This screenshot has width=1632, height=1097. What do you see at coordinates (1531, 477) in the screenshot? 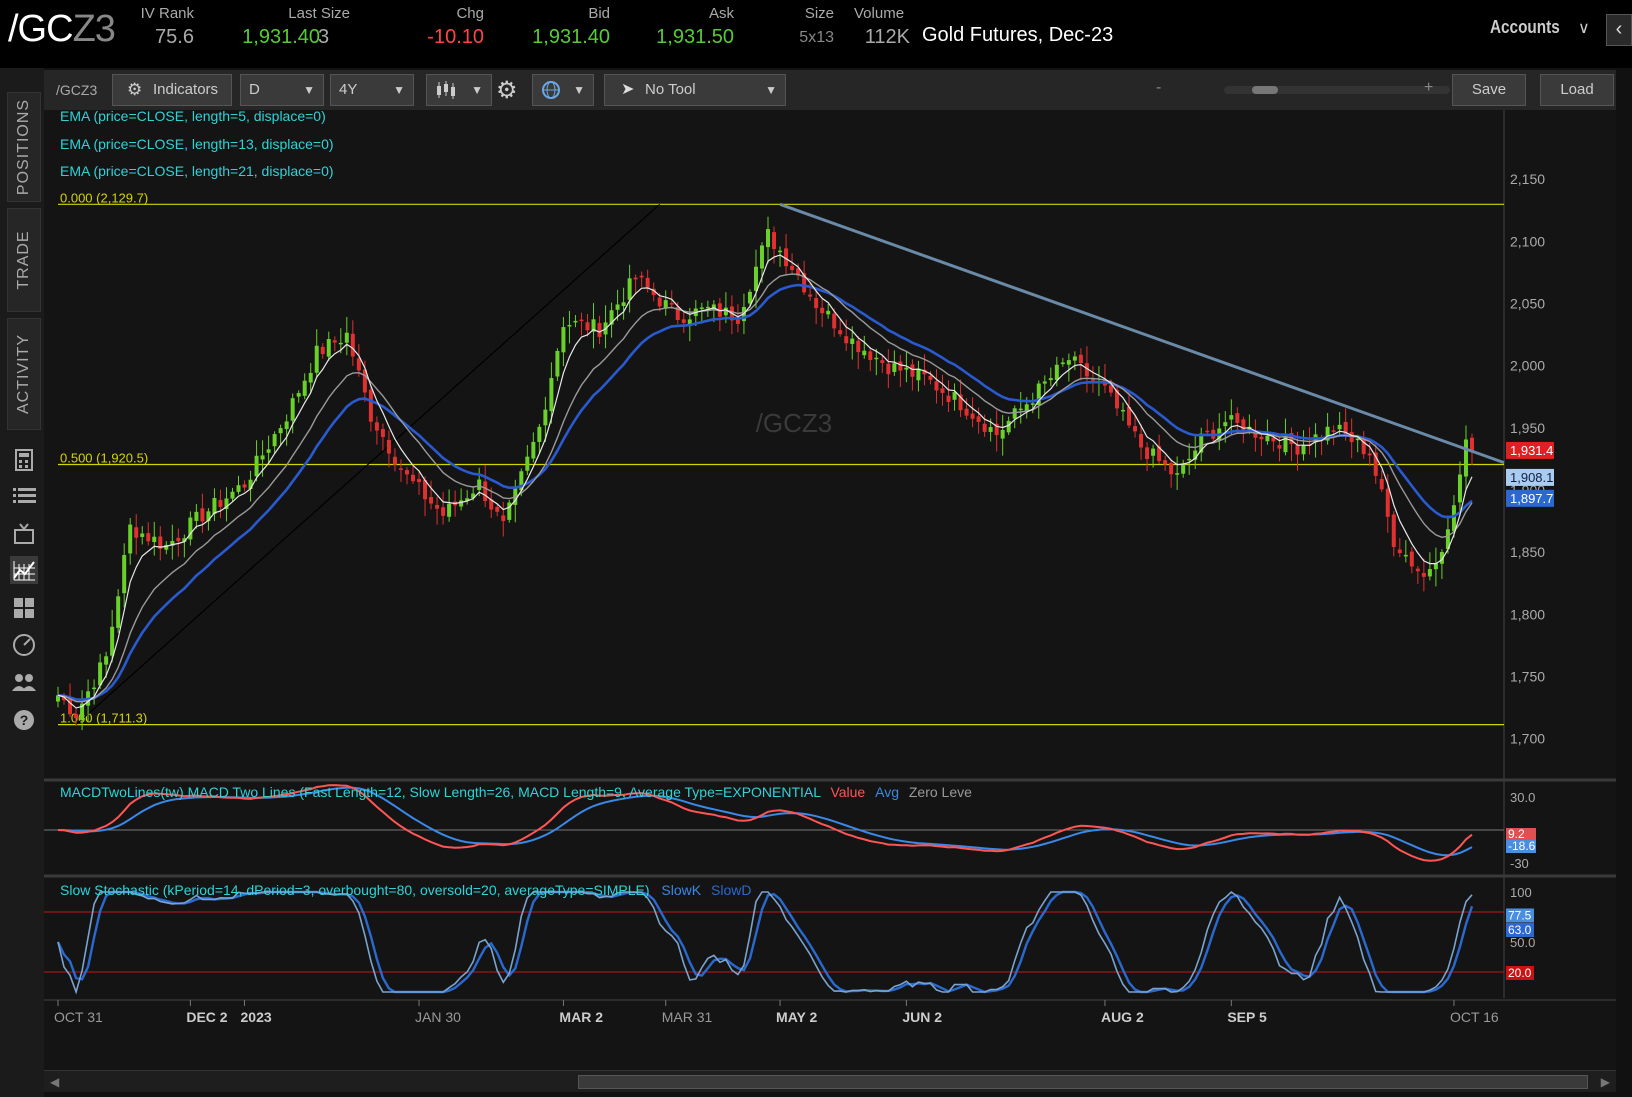
I see `price-tag-label: 1,908.1` at bounding box center [1531, 477].